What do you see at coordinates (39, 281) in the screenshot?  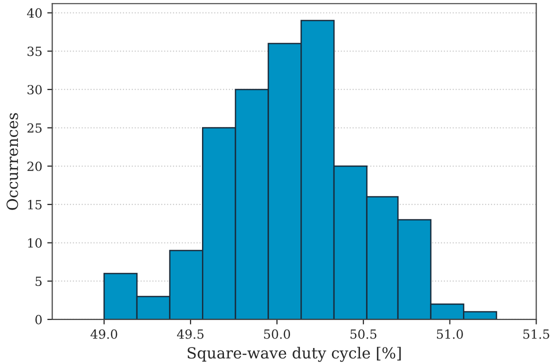 I see `y-tick-label: 5` at bounding box center [39, 281].